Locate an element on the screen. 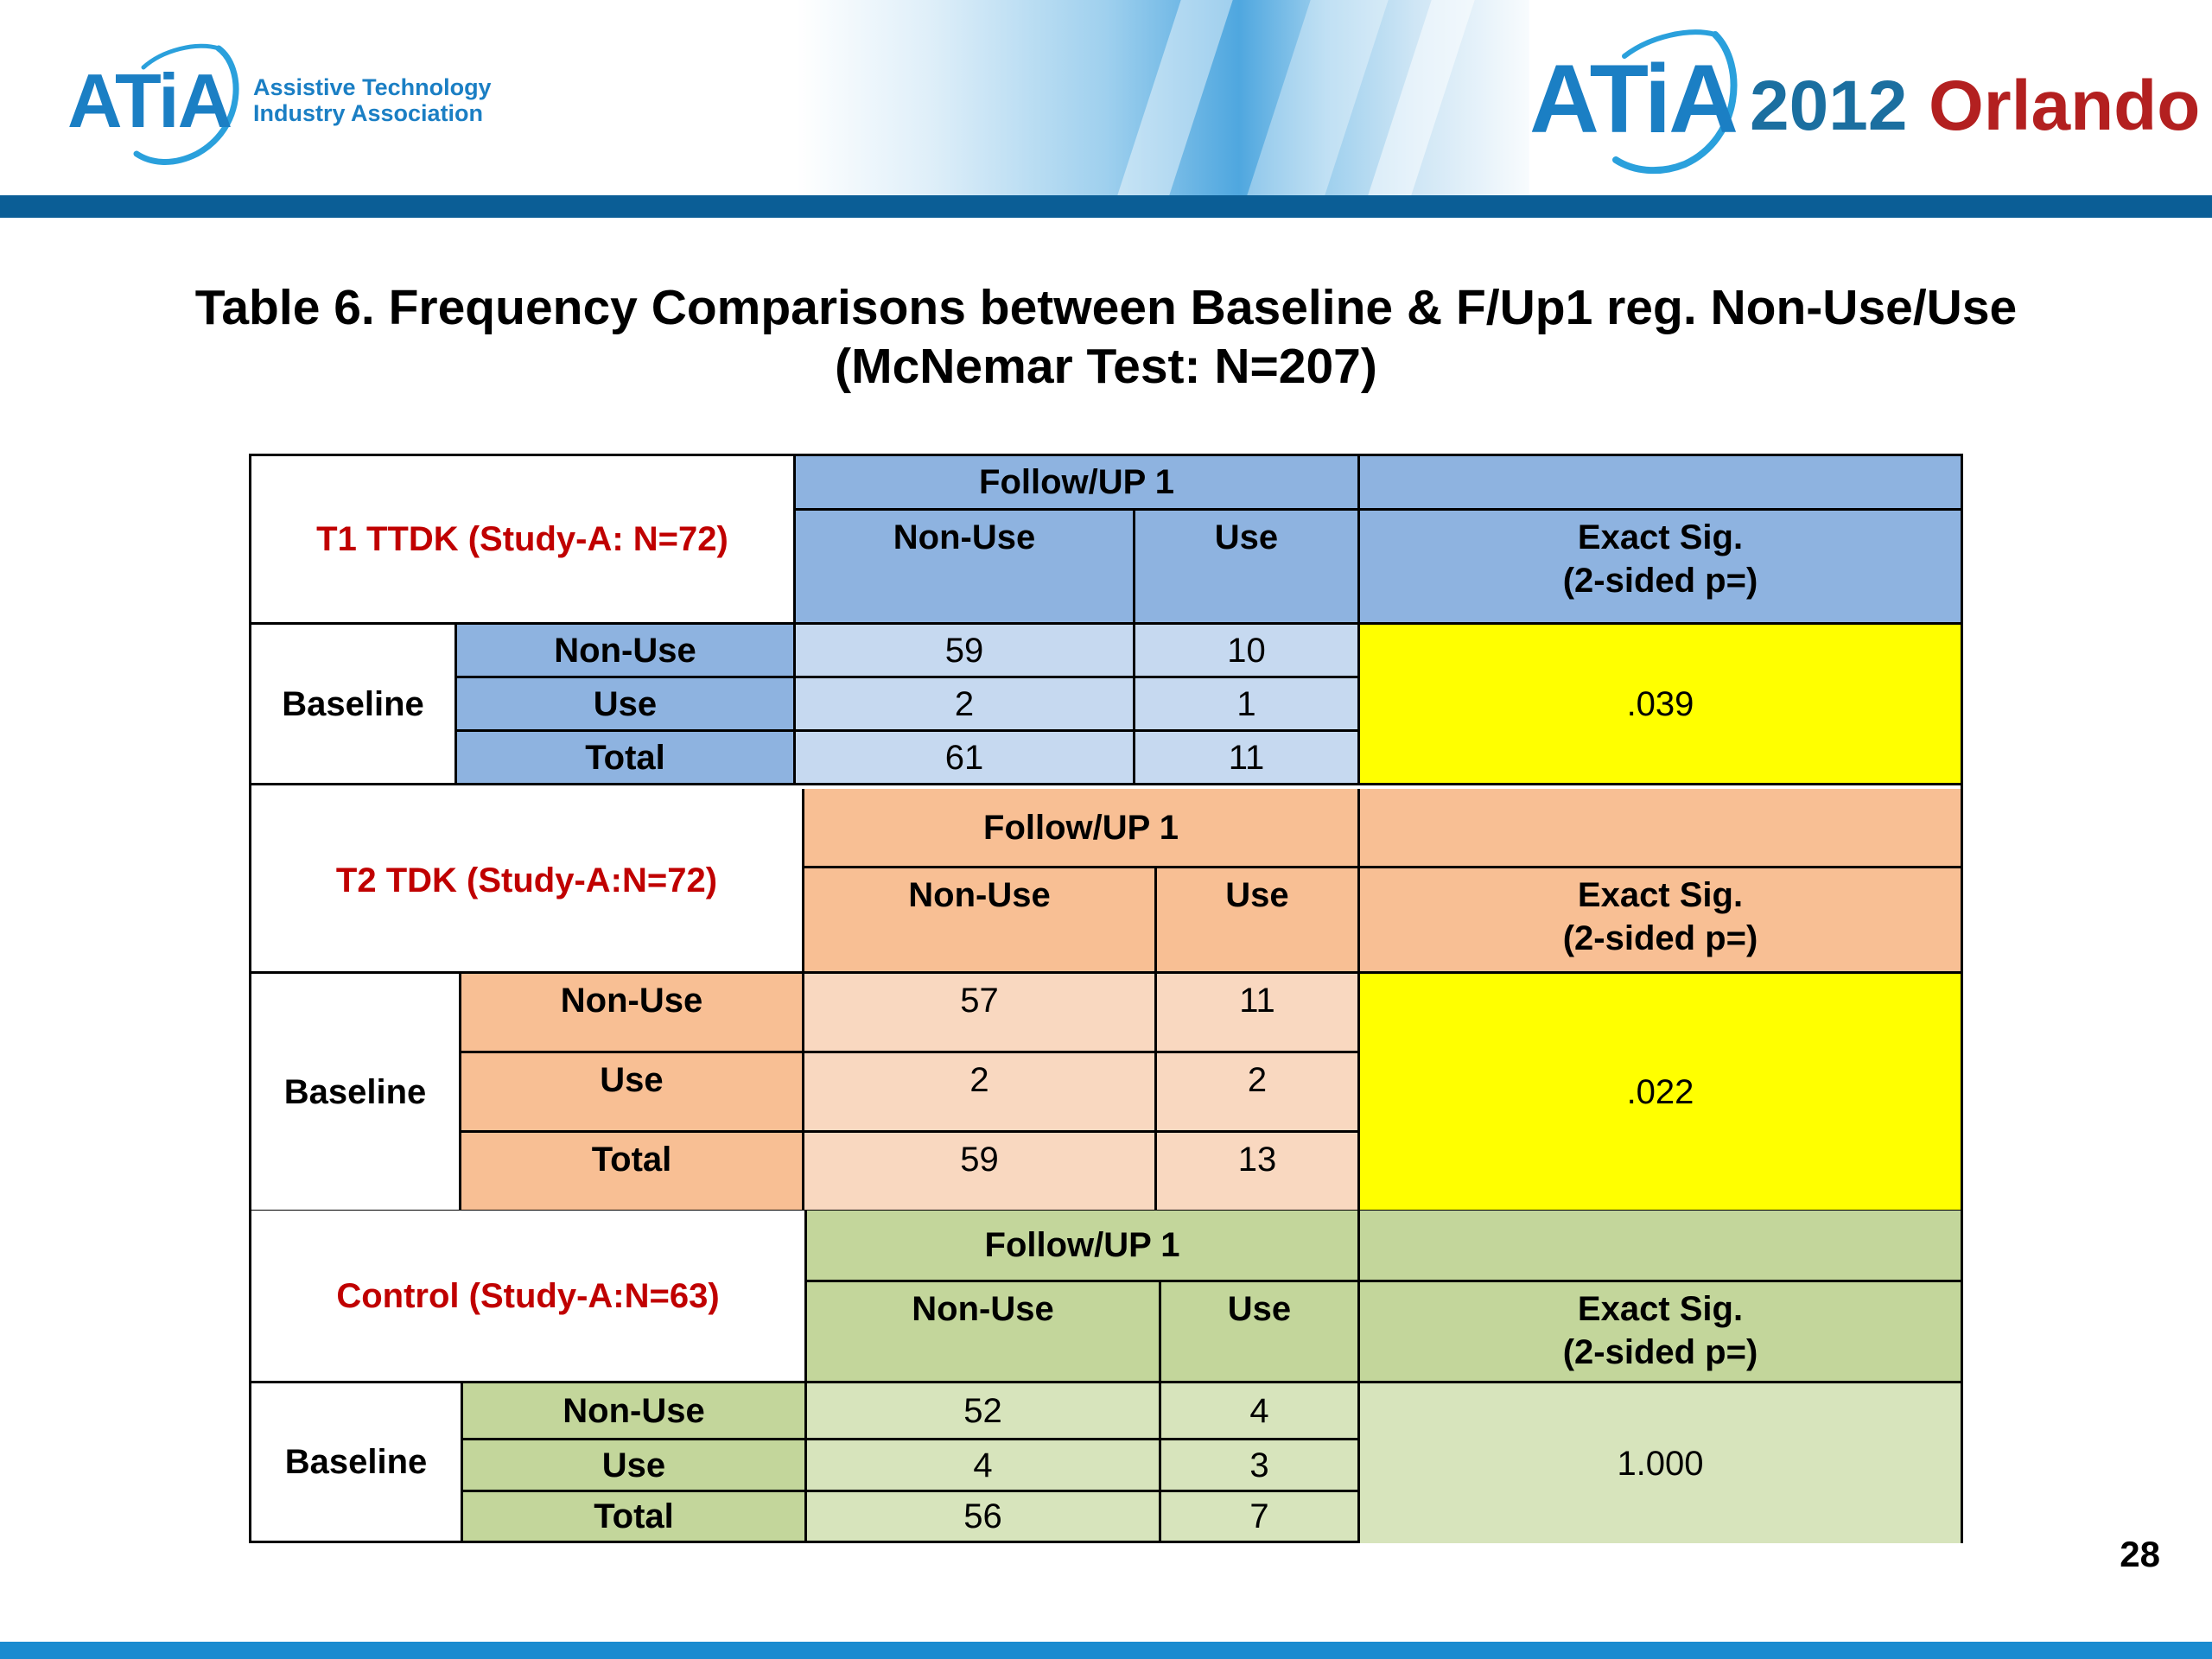 The image size is (2212, 1659). exact-sig-header: Exact Sig. (2-sided p=) is located at coordinates (1660, 921).